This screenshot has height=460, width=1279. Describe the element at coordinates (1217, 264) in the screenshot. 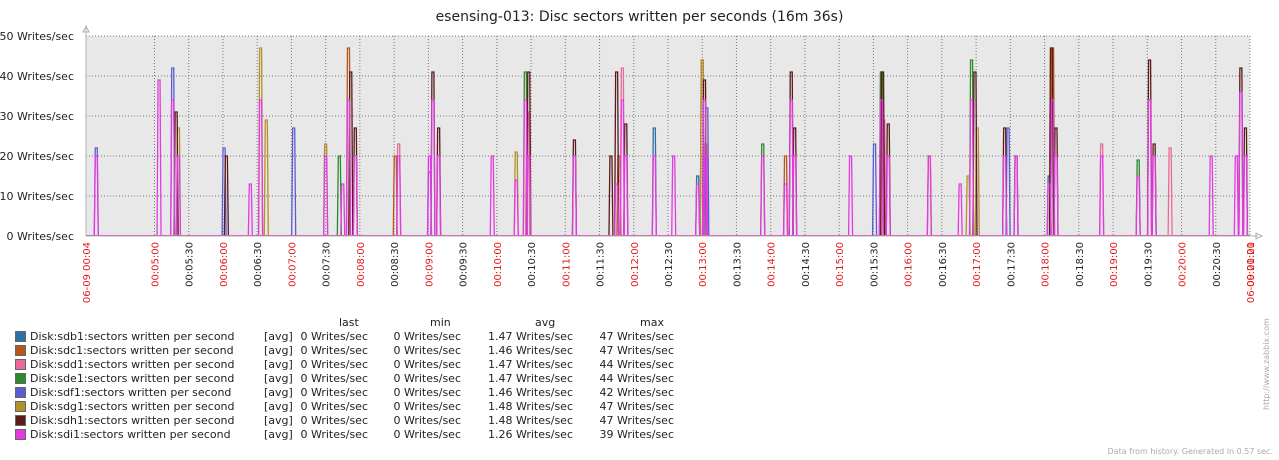

I see `x-tick-label: 00:20:30` at that location.